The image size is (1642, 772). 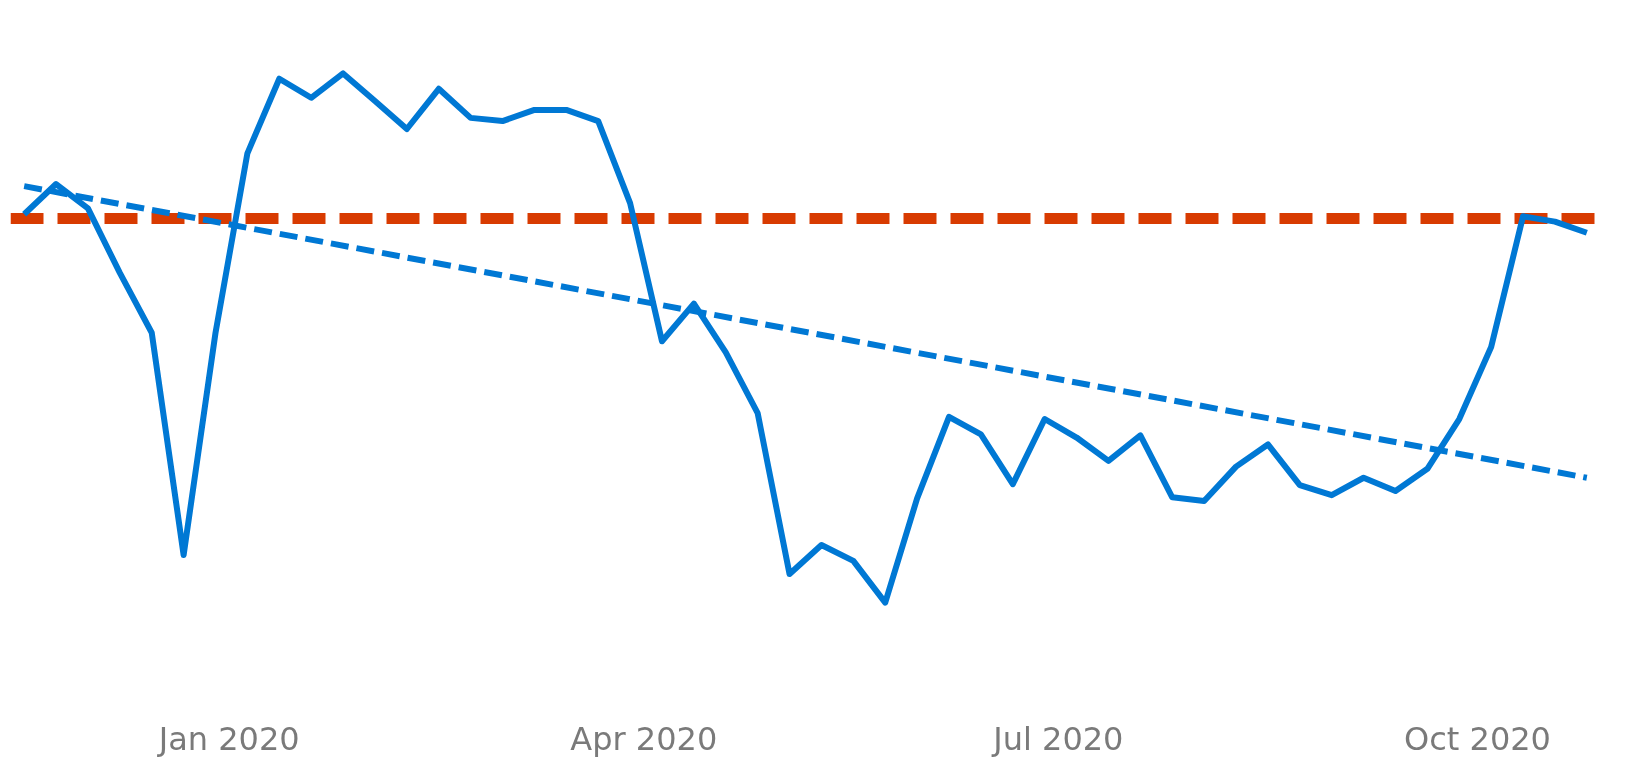 What do you see at coordinates (1057, 738) in the screenshot?
I see `x-tick-label: Jul 2020` at bounding box center [1057, 738].